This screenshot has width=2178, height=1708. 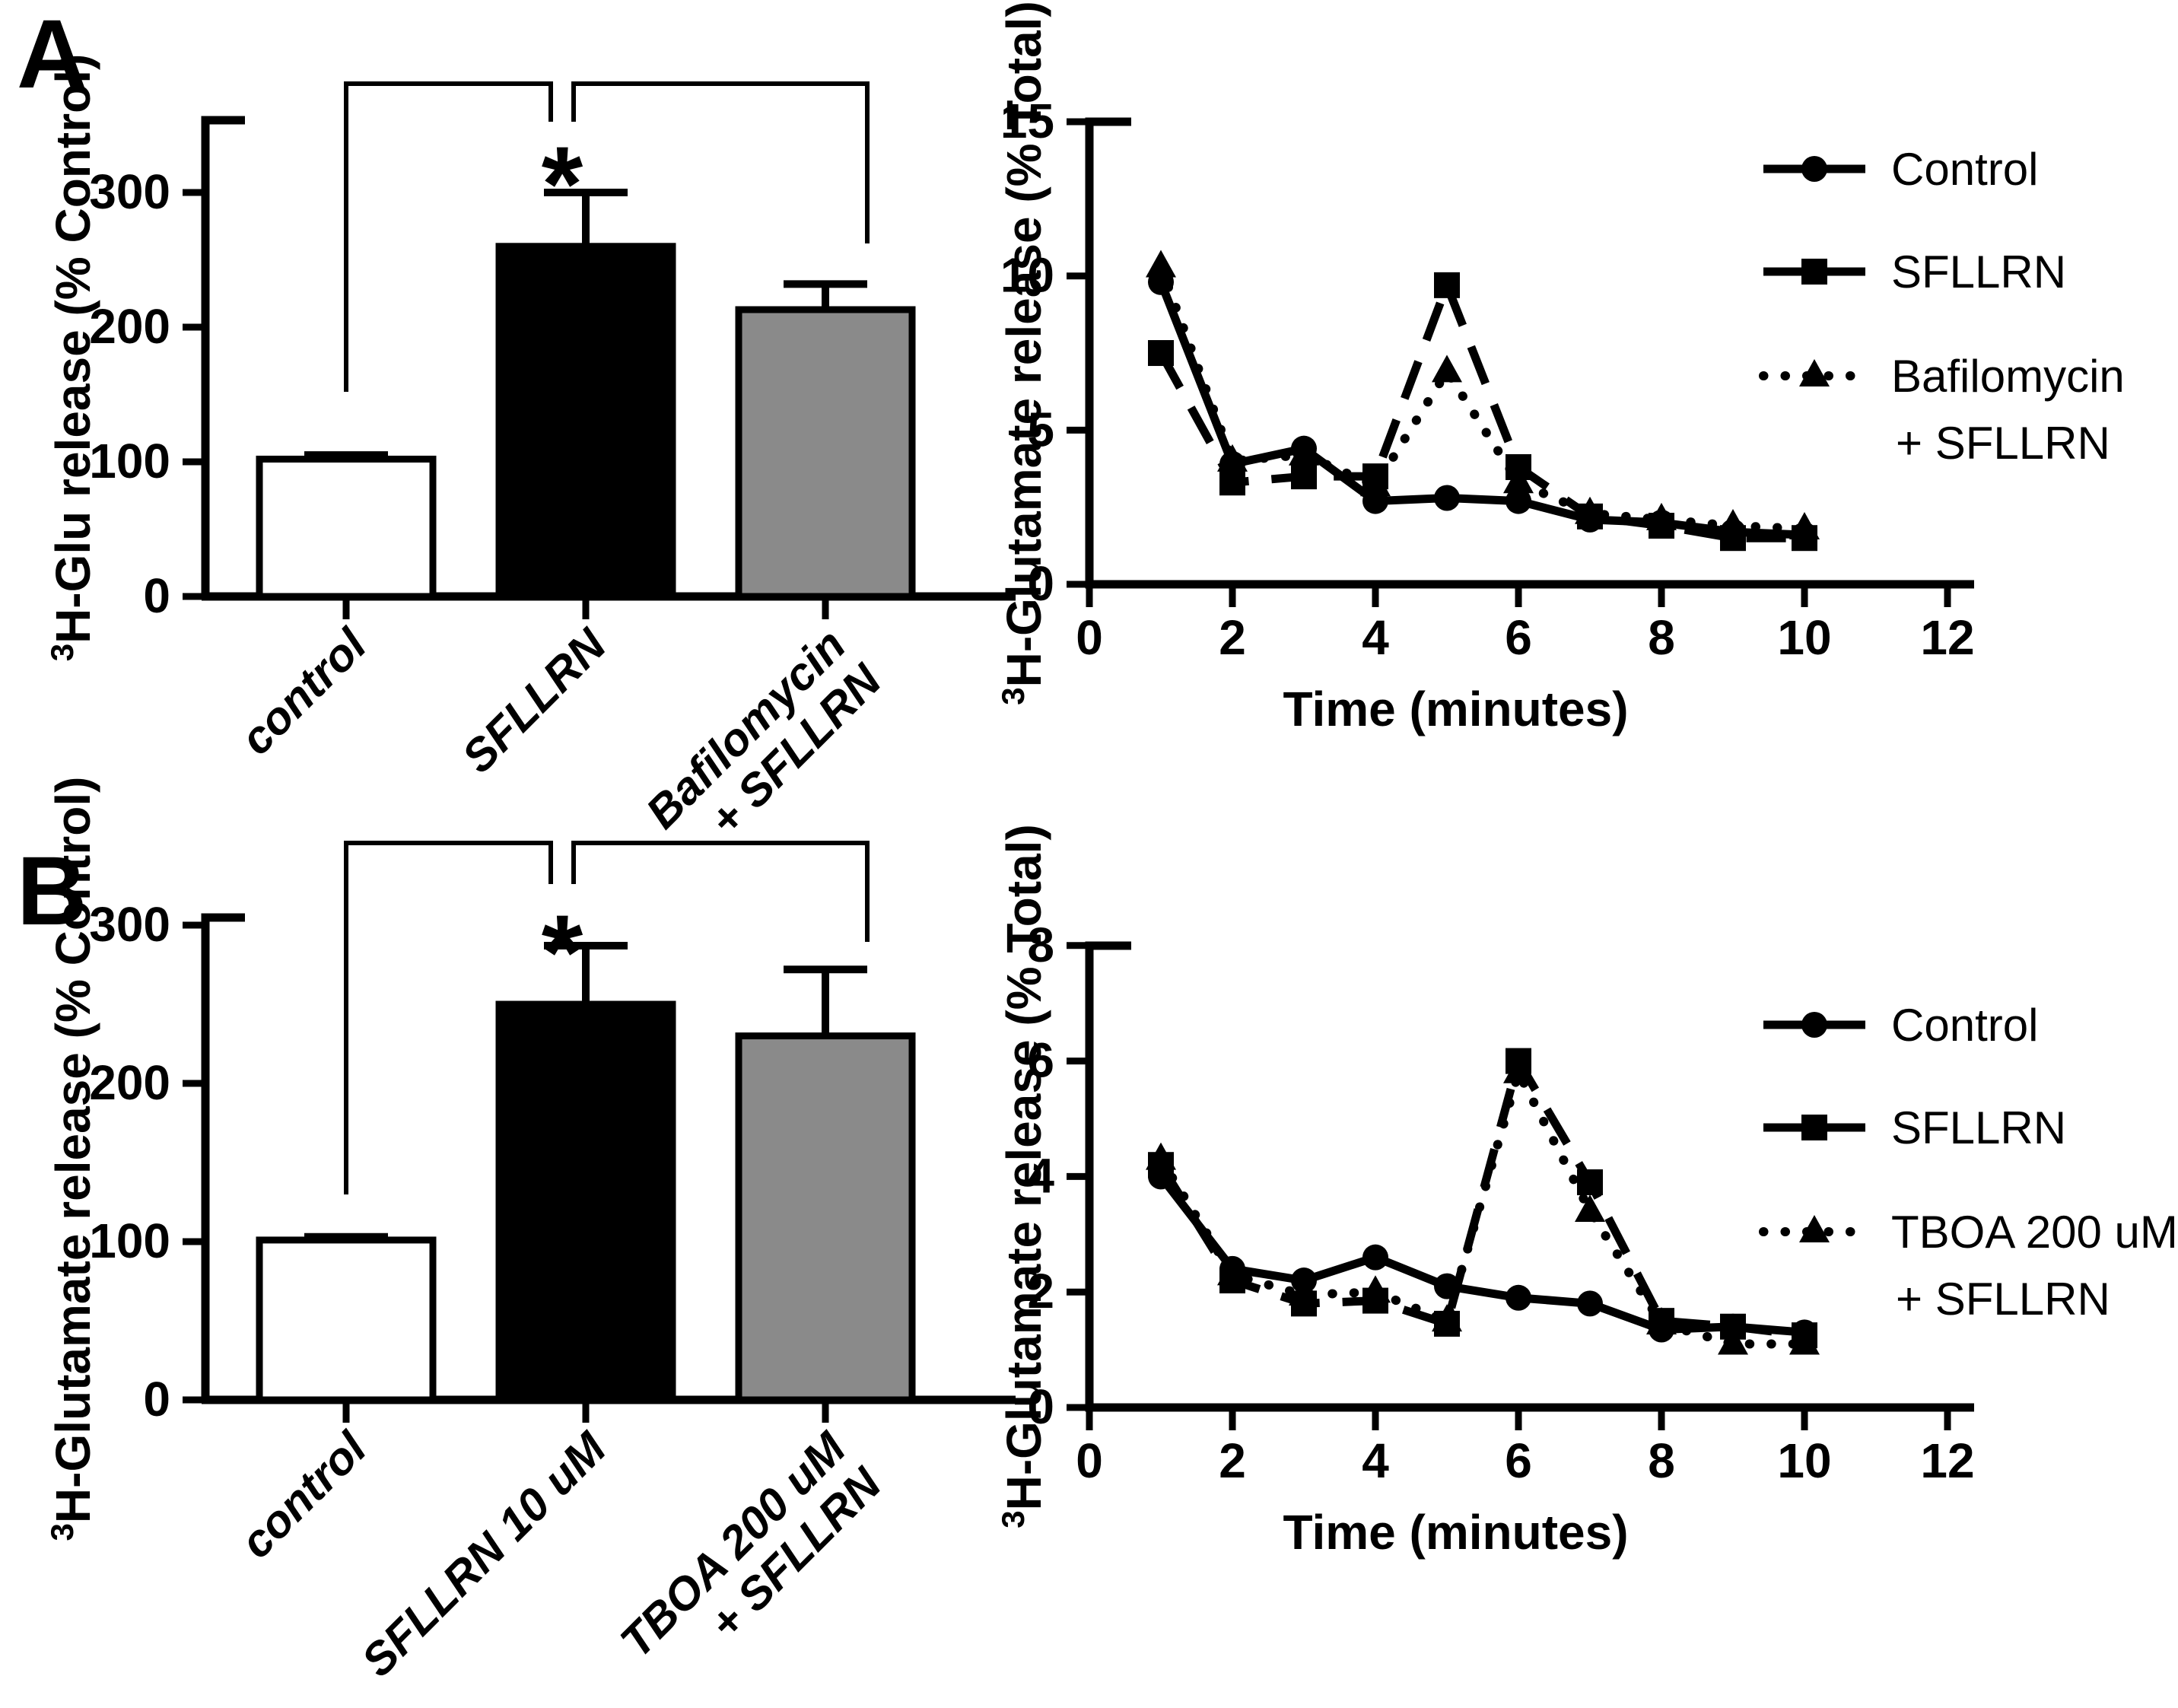 What do you see at coordinates (1027, 275) in the screenshot?
I see `y-tick-label: 10` at bounding box center [1027, 275].